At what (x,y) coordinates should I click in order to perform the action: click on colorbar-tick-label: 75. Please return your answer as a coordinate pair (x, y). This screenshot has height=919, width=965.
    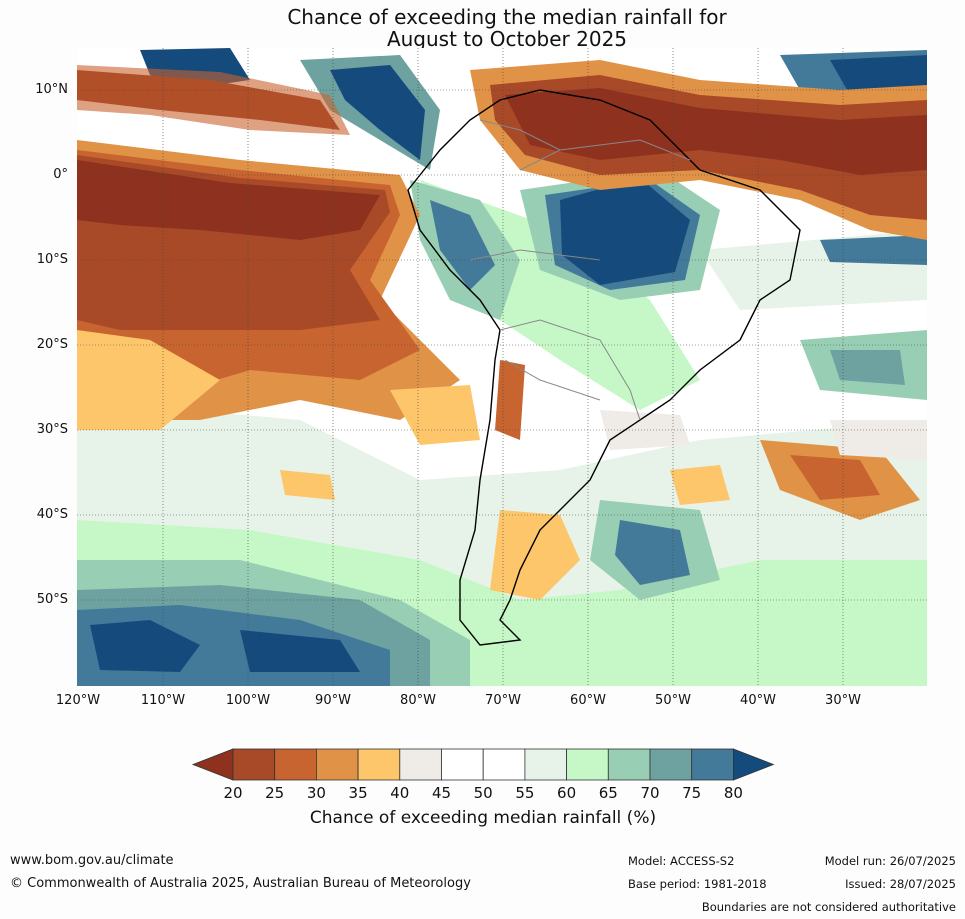
    Looking at the image, I should click on (692, 793).